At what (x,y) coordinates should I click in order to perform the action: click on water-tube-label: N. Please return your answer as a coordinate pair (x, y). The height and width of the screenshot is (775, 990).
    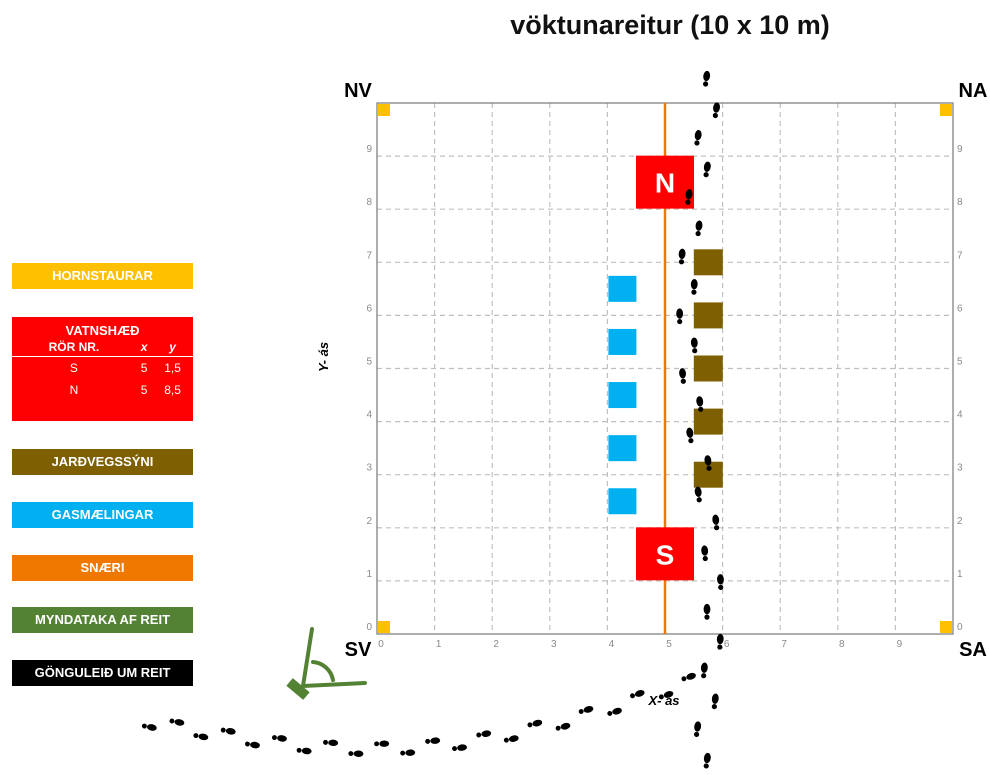
    Looking at the image, I should click on (665, 183).